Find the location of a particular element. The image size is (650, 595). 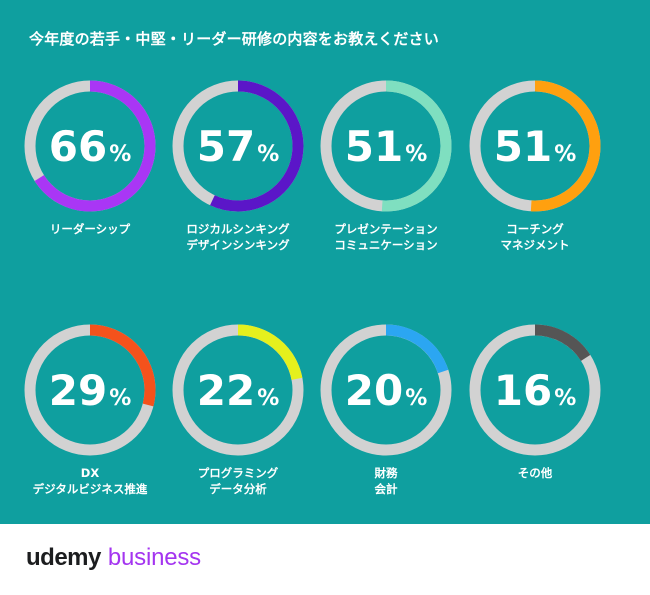

ring-value-label-5: 29% is located at coordinates (90, 390).